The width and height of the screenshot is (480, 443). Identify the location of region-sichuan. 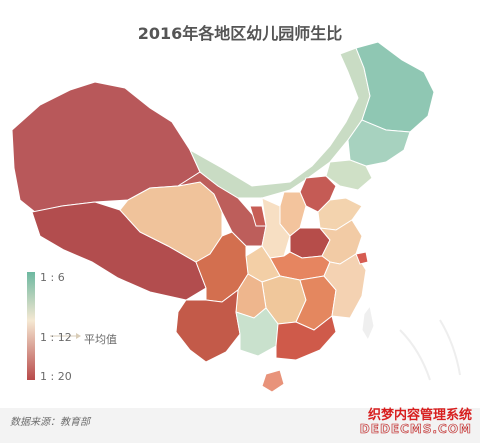
(222, 267).